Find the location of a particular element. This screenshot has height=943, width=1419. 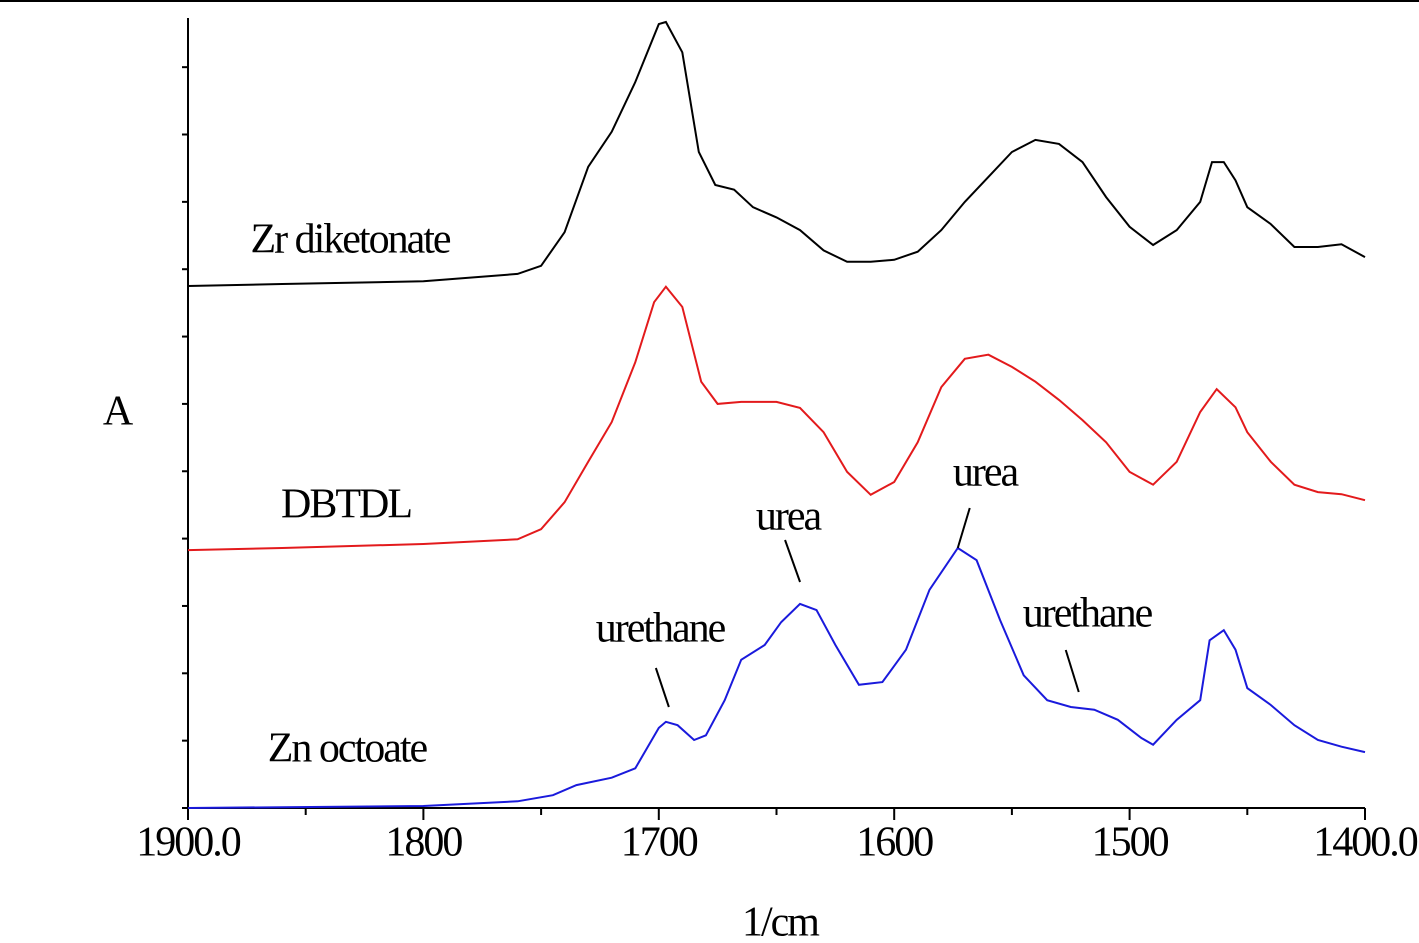

x-tick-label: 1900.0 is located at coordinates (188, 843).